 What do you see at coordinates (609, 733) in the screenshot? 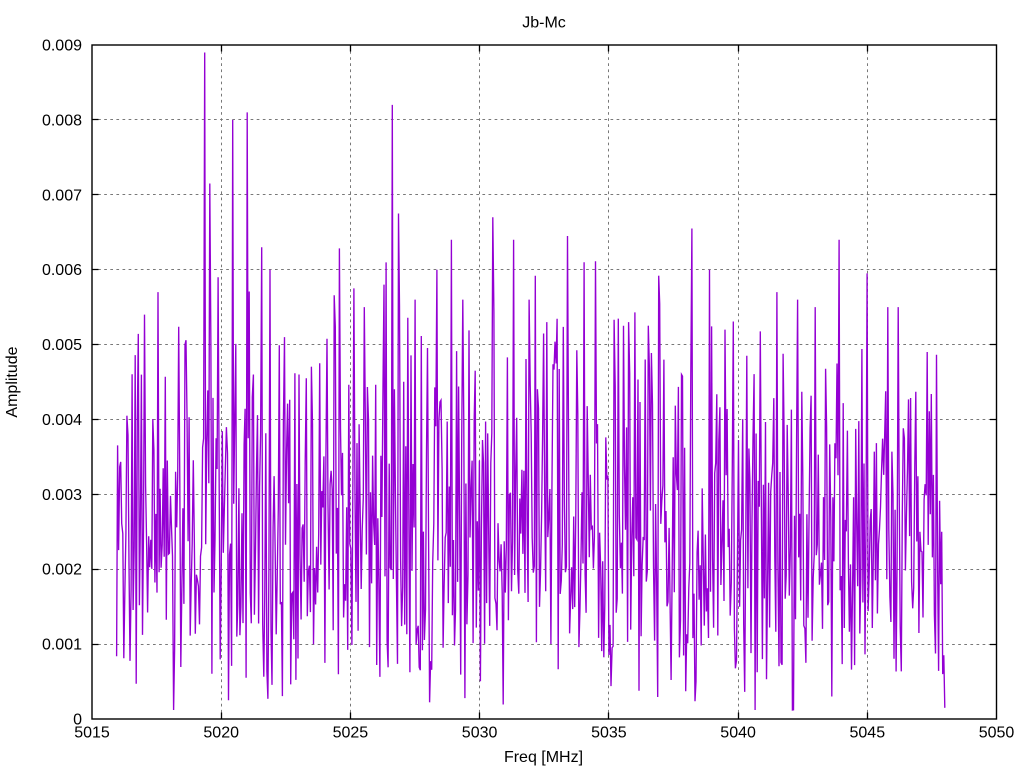
I see `svg-text: 5035` at bounding box center [609, 733].